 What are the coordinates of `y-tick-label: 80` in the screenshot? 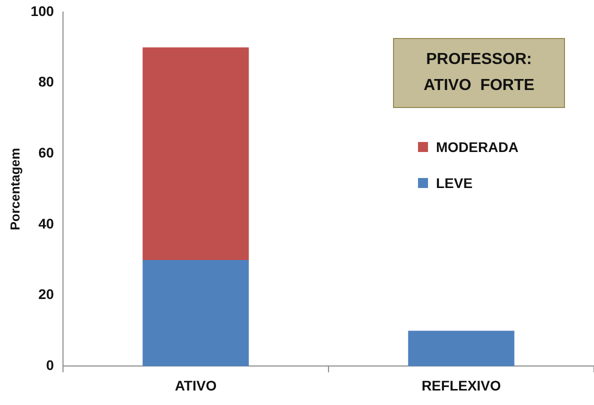 It's located at (46, 82).